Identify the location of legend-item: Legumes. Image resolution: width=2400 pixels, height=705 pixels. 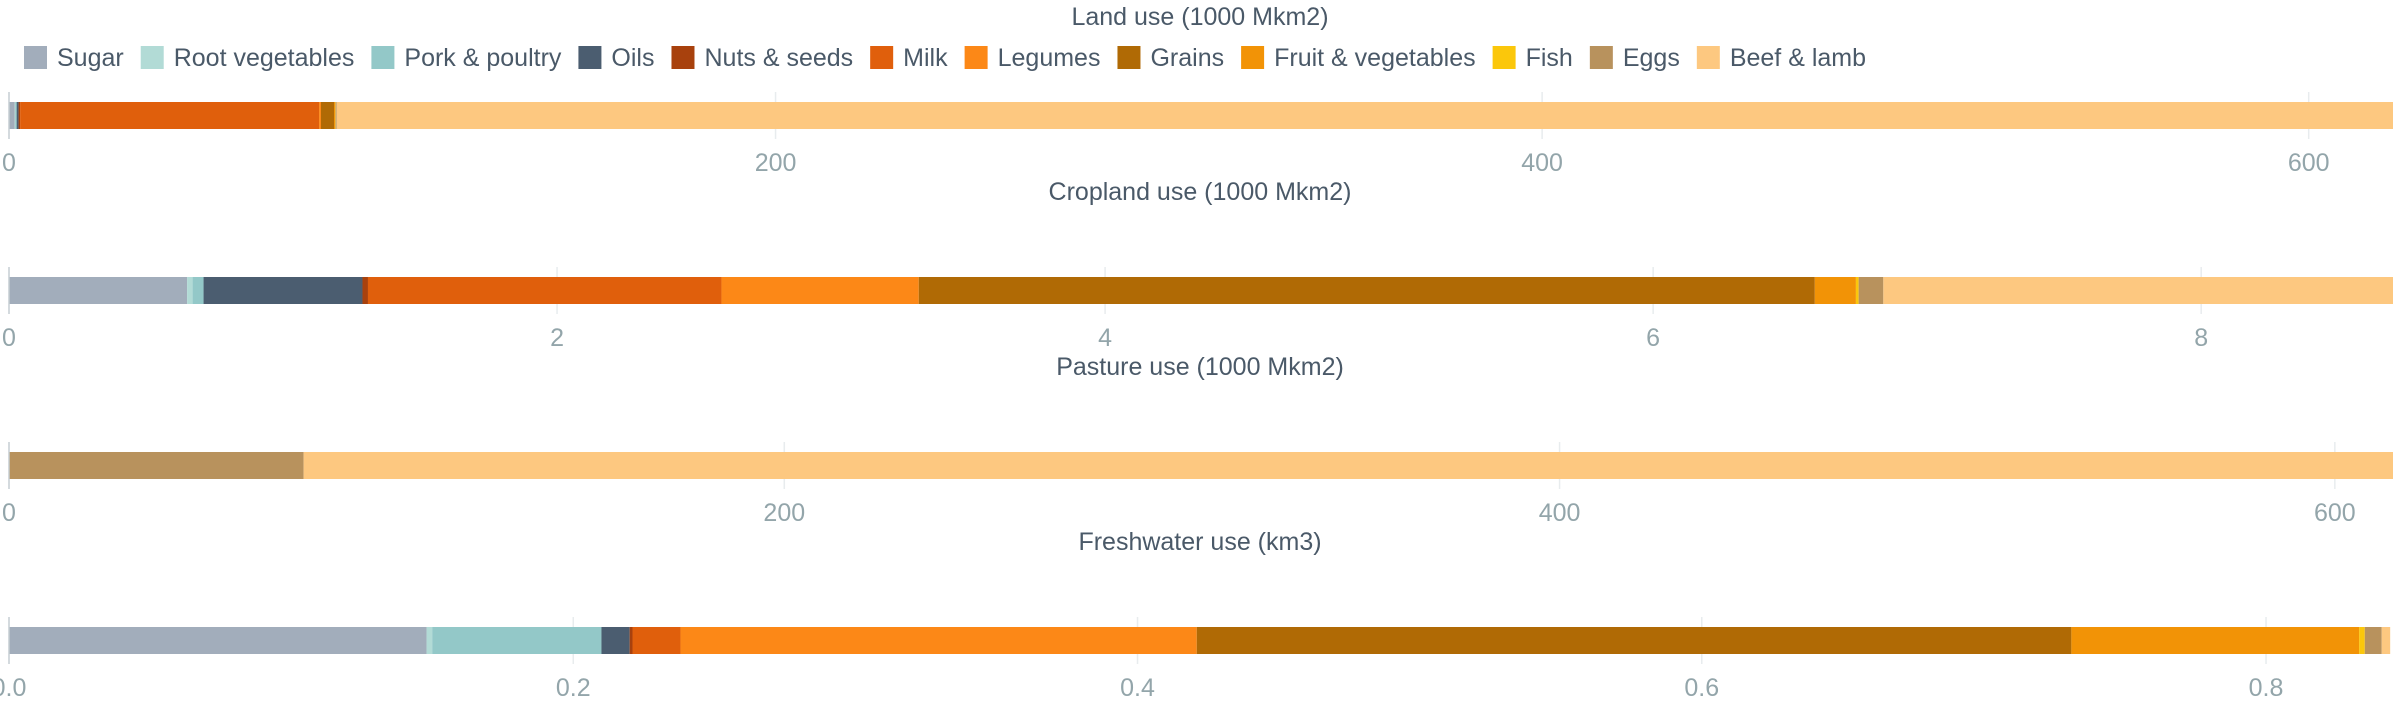
(1033, 58).